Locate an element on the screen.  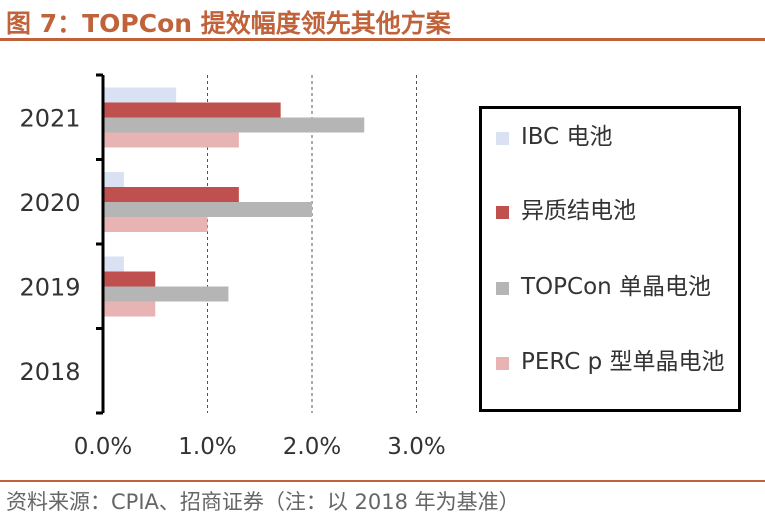
y-tick-label: 2021 is located at coordinates (49, 118).